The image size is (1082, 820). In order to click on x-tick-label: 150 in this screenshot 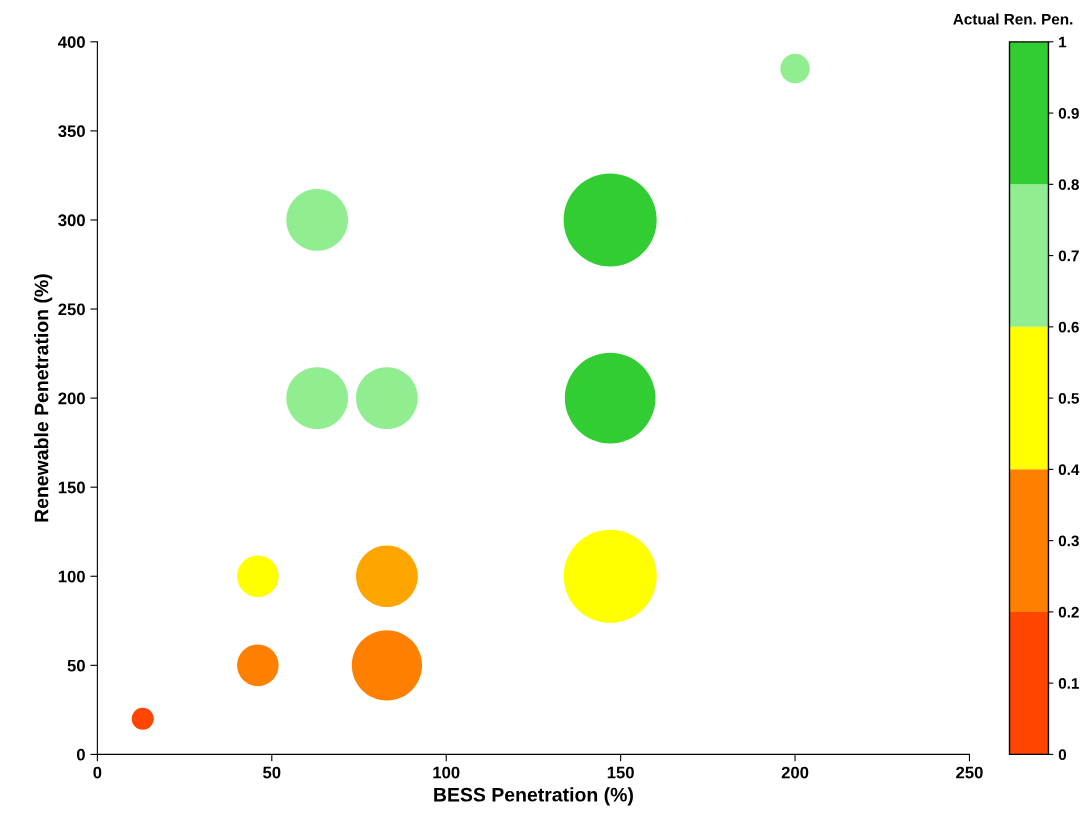, I will do `click(620, 772)`.